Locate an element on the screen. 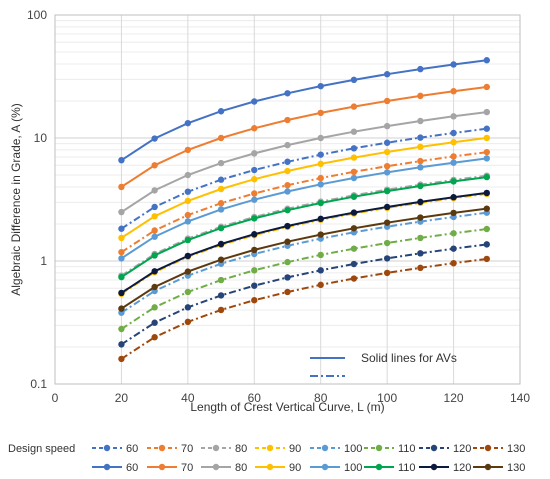 This screenshot has height=479, width=550. legend: 60 70 80 90 100 110 120 130 60 70 80 90 100 110 120 130 is located at coordinates (308, 458).